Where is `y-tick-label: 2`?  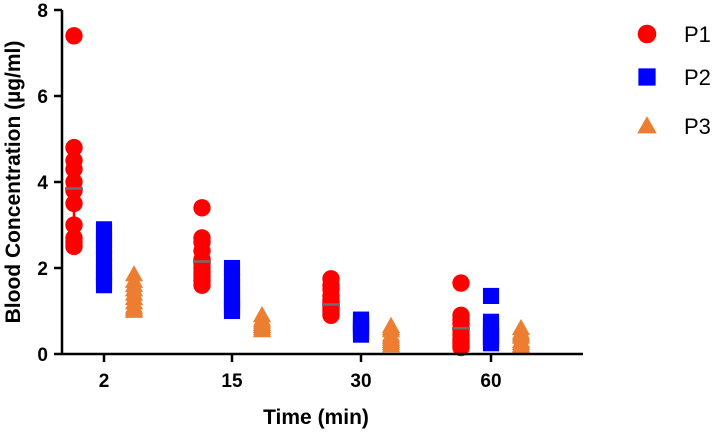 y-tick-label: 2 is located at coordinates (42, 269).